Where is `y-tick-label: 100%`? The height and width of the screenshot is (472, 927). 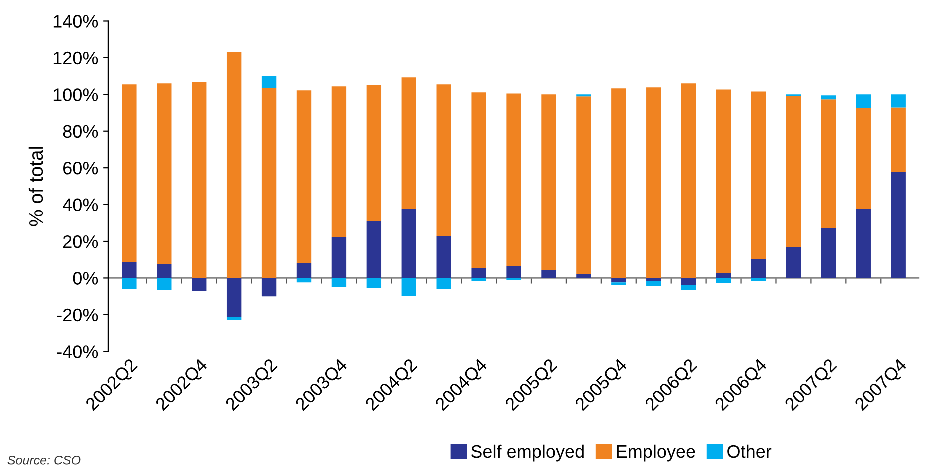
y-tick-label: 100% is located at coordinates (76, 95).